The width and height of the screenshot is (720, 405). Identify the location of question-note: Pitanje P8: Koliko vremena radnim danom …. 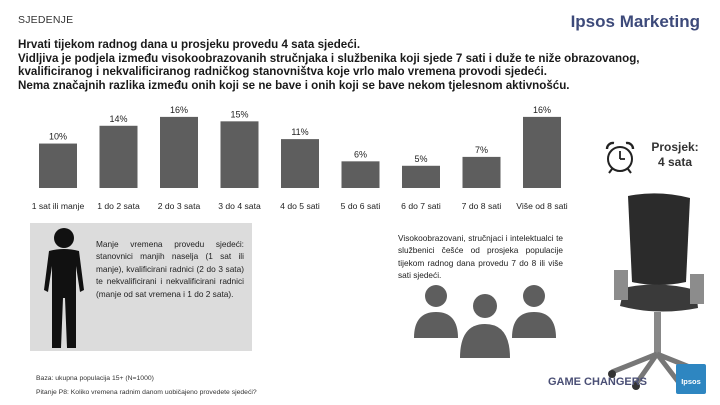
(146, 392).